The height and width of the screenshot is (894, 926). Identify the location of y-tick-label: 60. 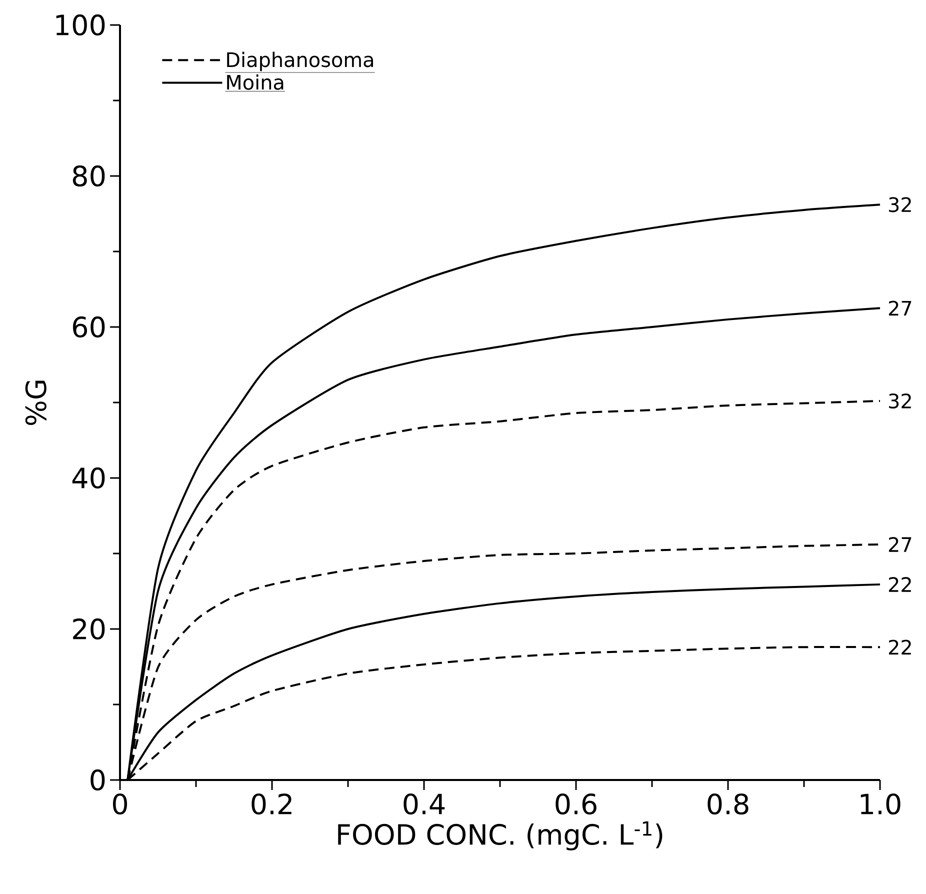
(88, 327).